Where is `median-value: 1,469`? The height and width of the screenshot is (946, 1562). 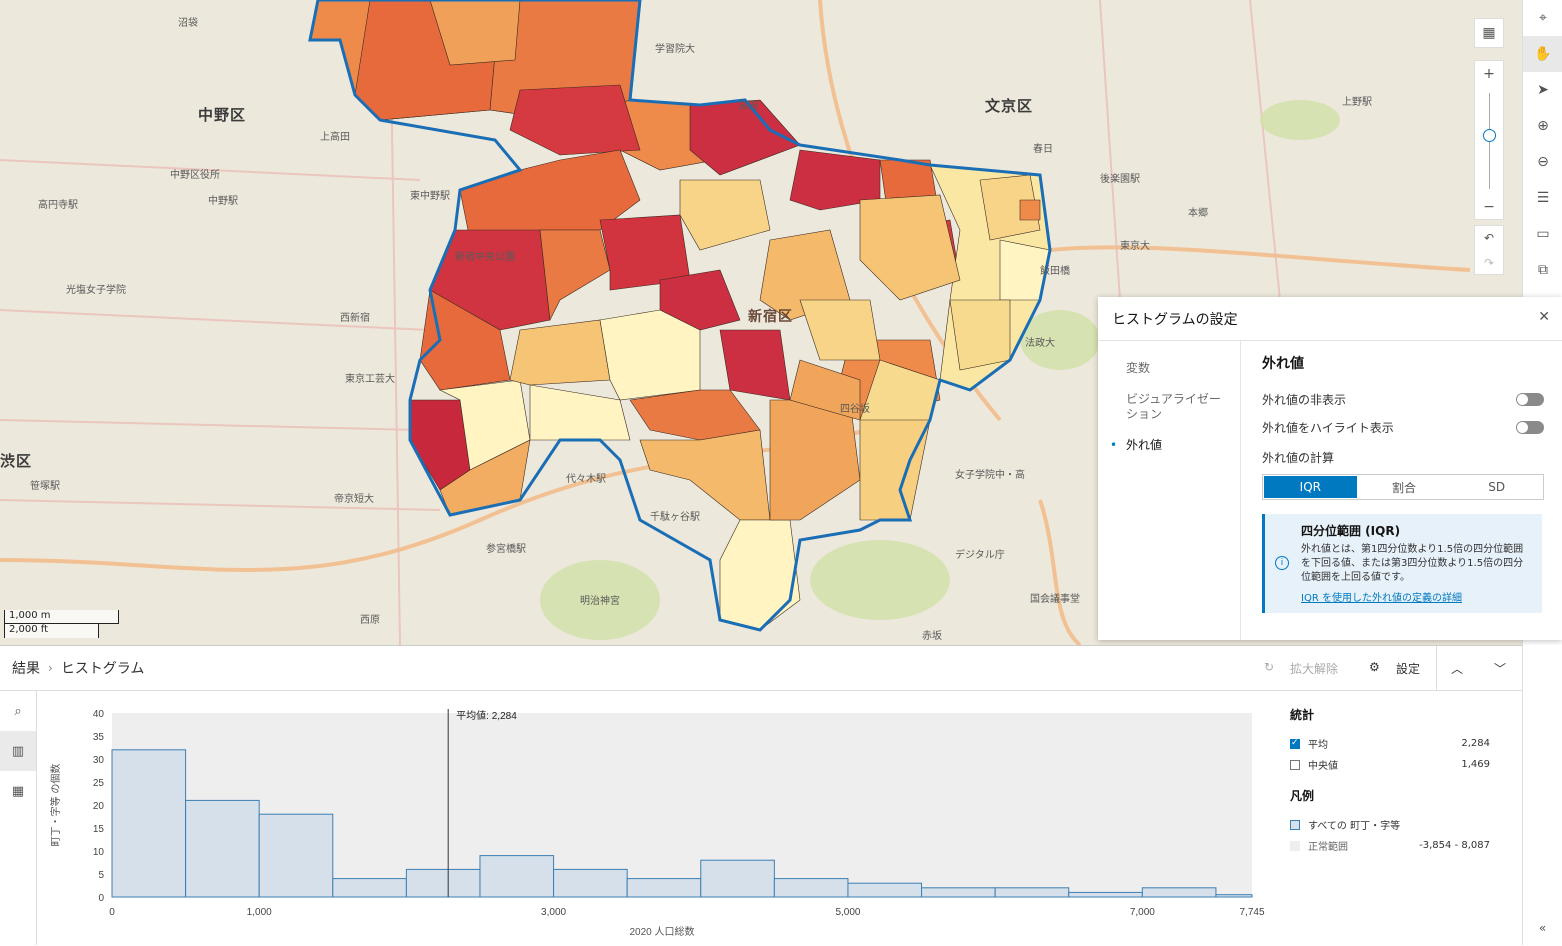 median-value: 1,469 is located at coordinates (1475, 764).